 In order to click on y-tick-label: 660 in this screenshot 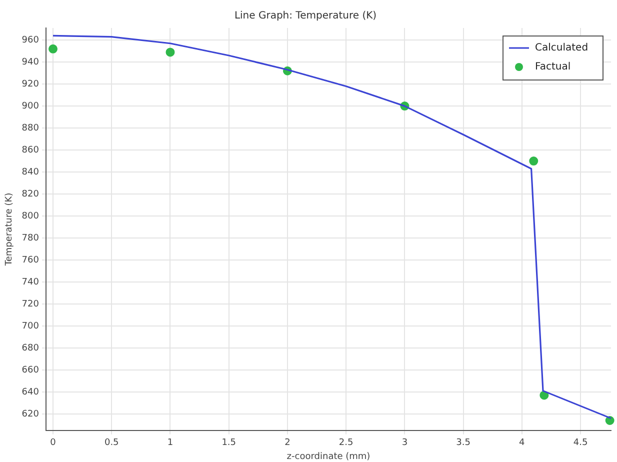, I will do `click(31, 370)`.